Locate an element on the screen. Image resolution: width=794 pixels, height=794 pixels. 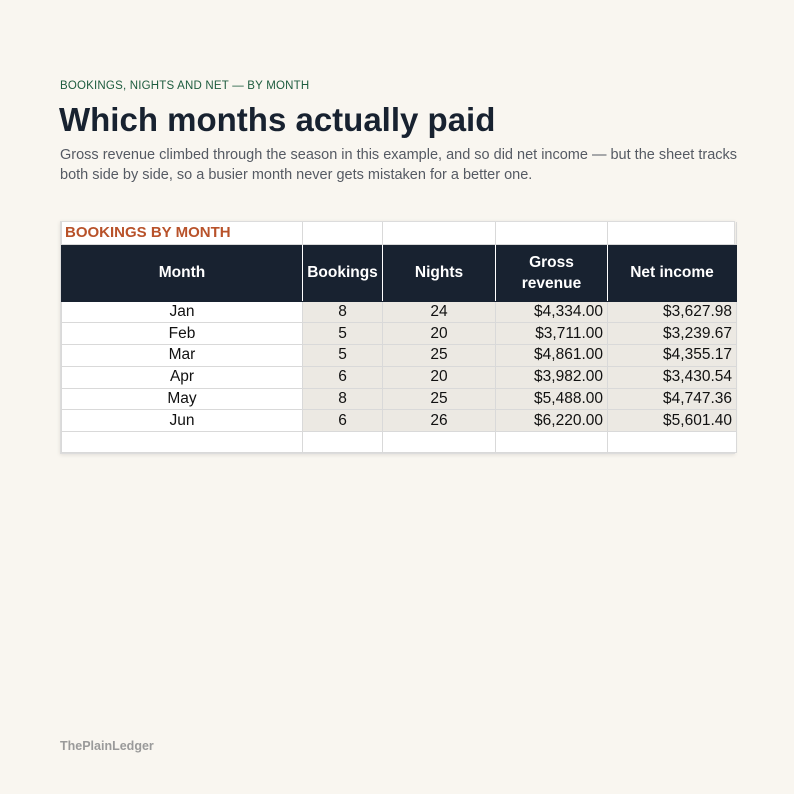
gross-revenue-cell: $4,861.00 is located at coordinates (551, 355).